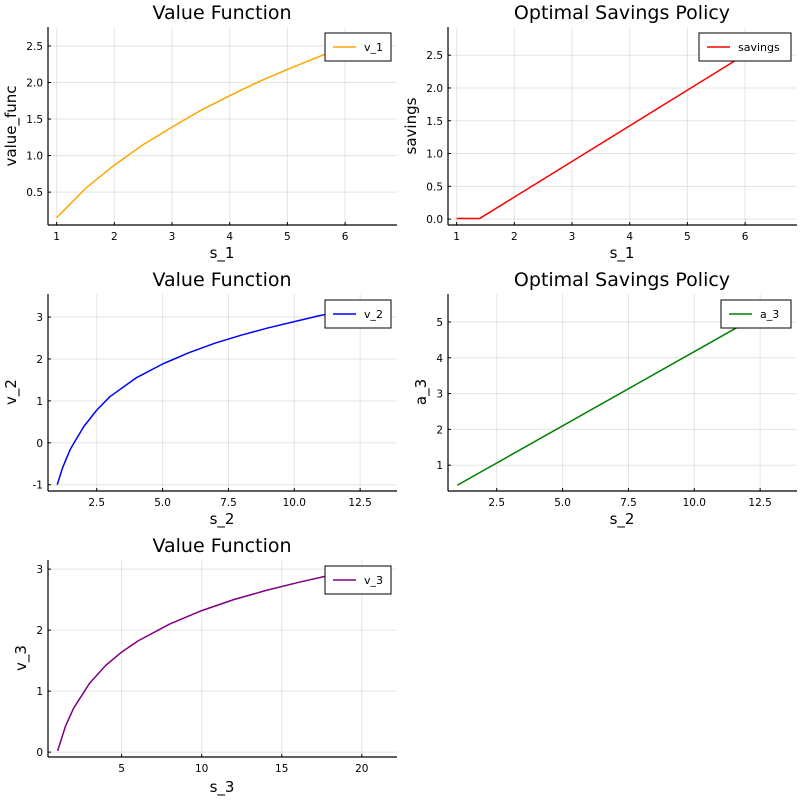 The height and width of the screenshot is (800, 800). What do you see at coordinates (601, 136) in the screenshot?
I see `series-line-savings` at bounding box center [601, 136].